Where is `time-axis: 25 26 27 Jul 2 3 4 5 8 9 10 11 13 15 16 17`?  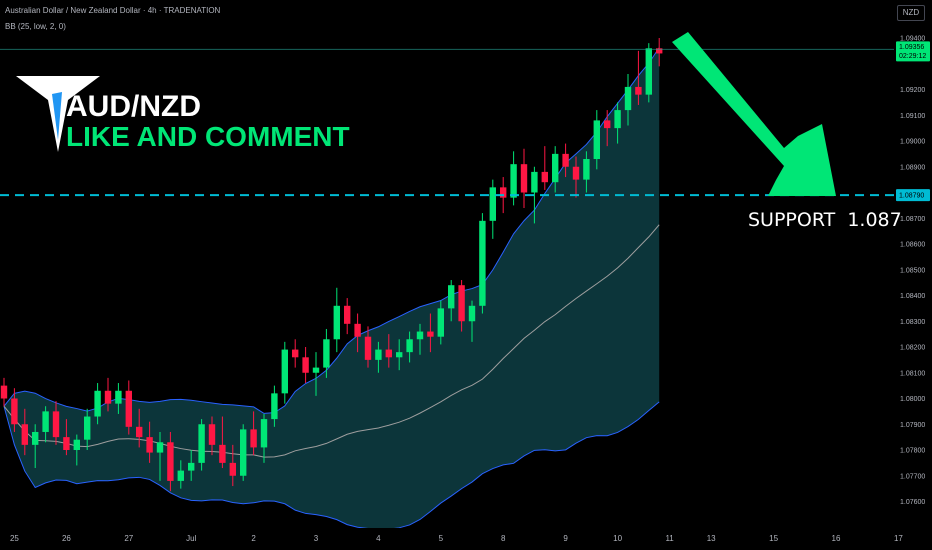 time-axis: 25 26 27 Jul 2 3 4 5 8 9 10 11 13 15 16 17 is located at coordinates (466, 539).